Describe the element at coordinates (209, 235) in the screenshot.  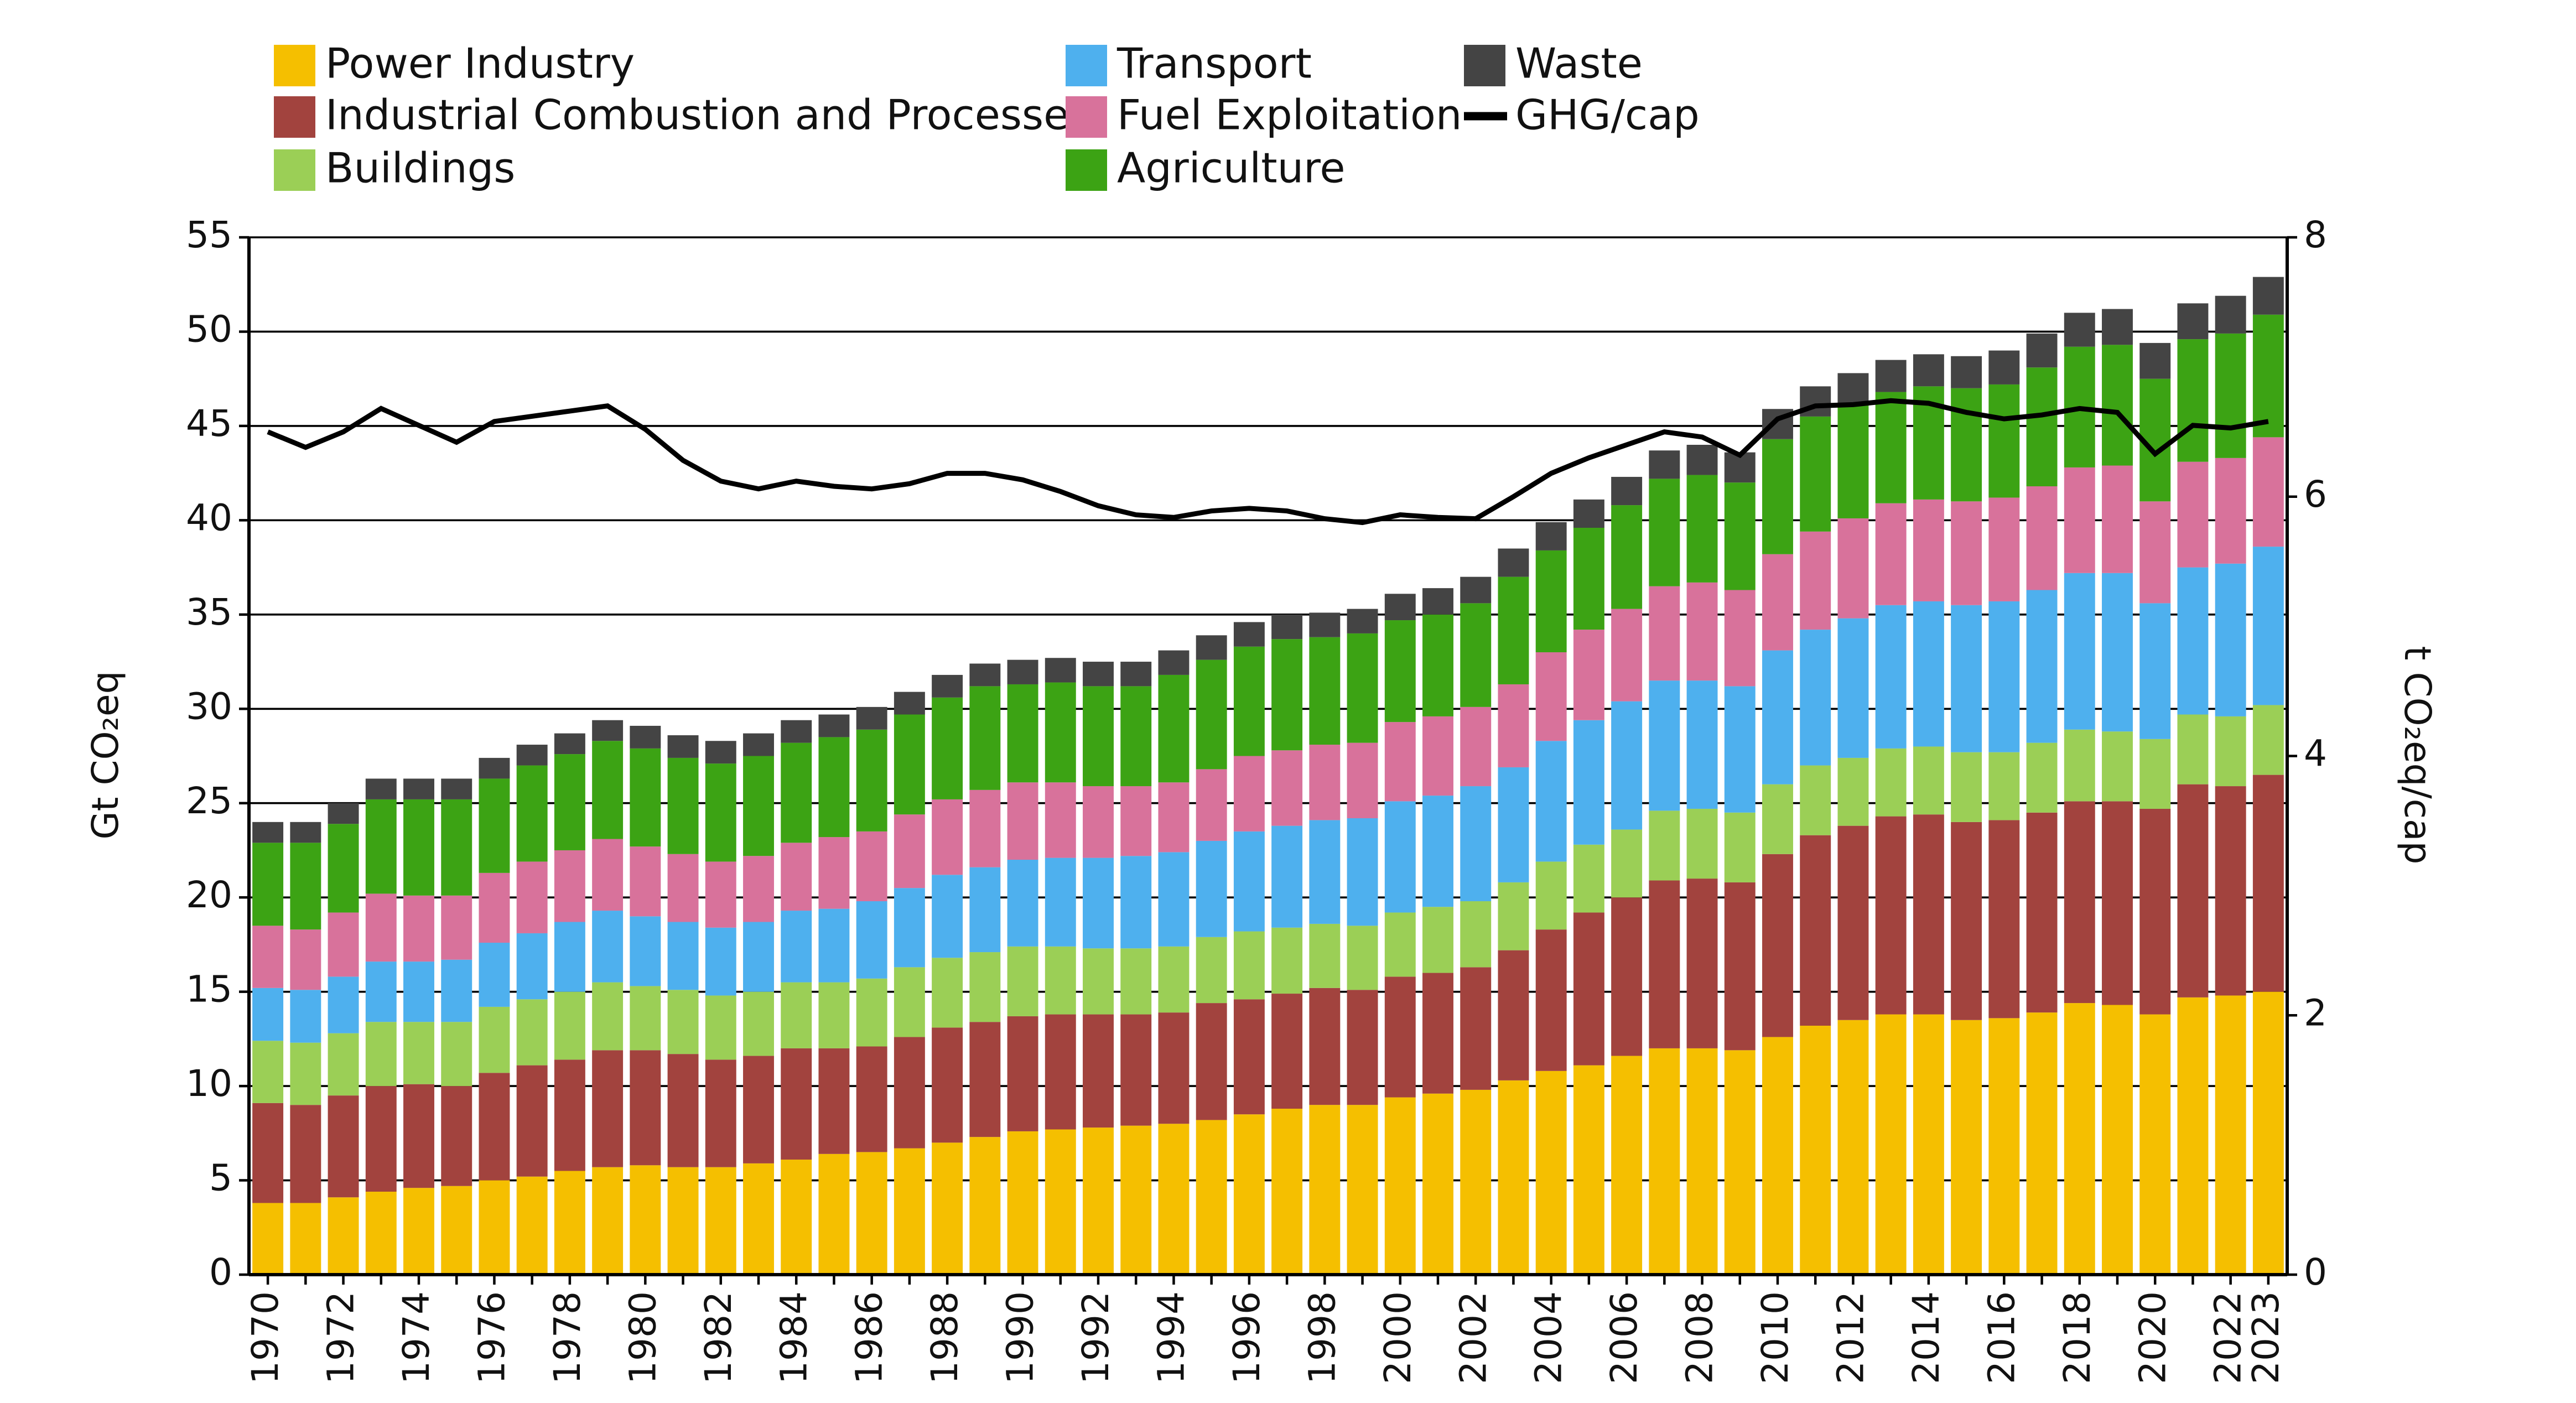
I see `y-tick-label: 55` at that location.